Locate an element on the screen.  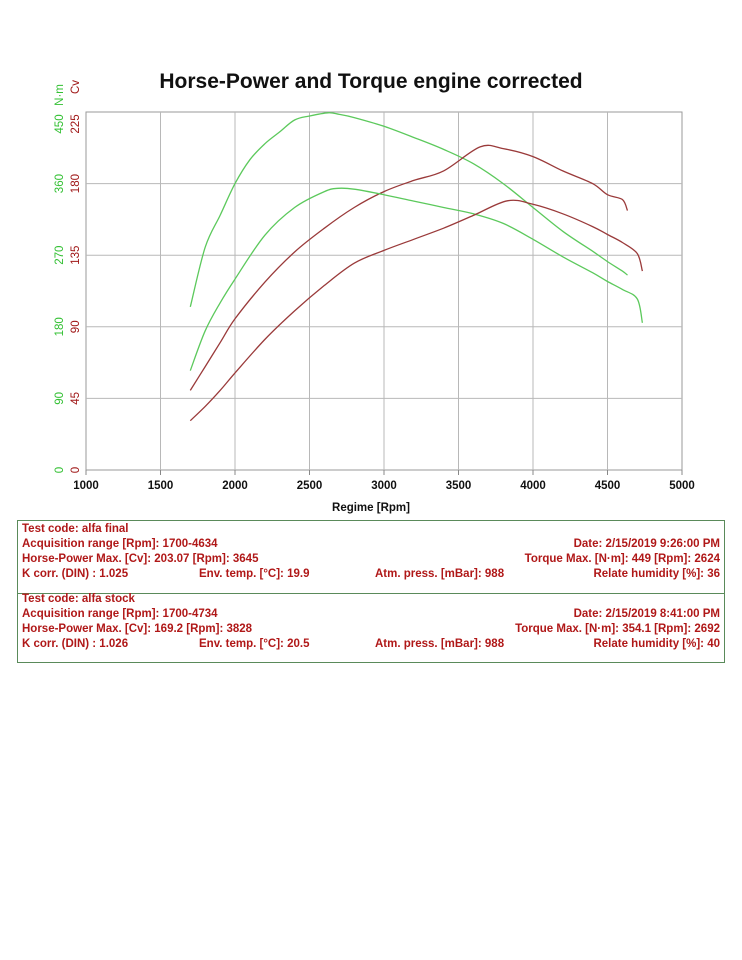
x-tick-label: 5000 is located at coordinates (682, 486).